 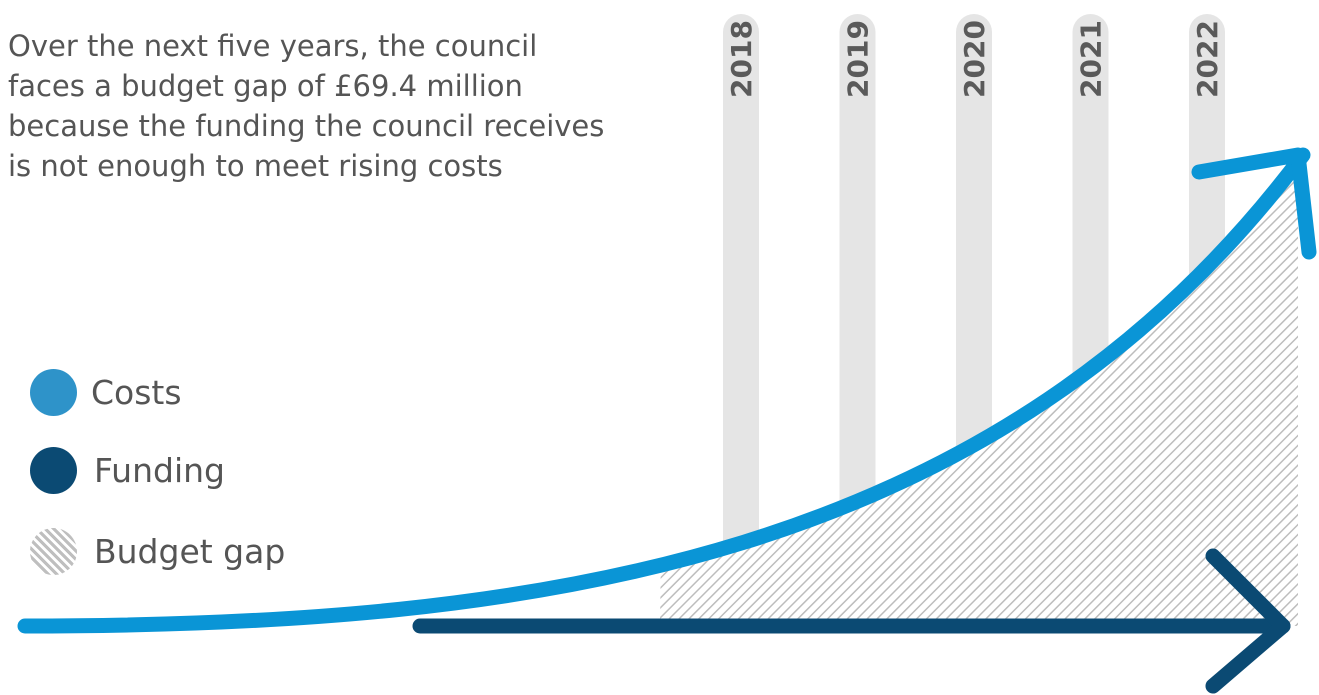 What do you see at coordinates (1207, 59) in the screenshot?
I see `year-label-2022: 2022` at bounding box center [1207, 59].